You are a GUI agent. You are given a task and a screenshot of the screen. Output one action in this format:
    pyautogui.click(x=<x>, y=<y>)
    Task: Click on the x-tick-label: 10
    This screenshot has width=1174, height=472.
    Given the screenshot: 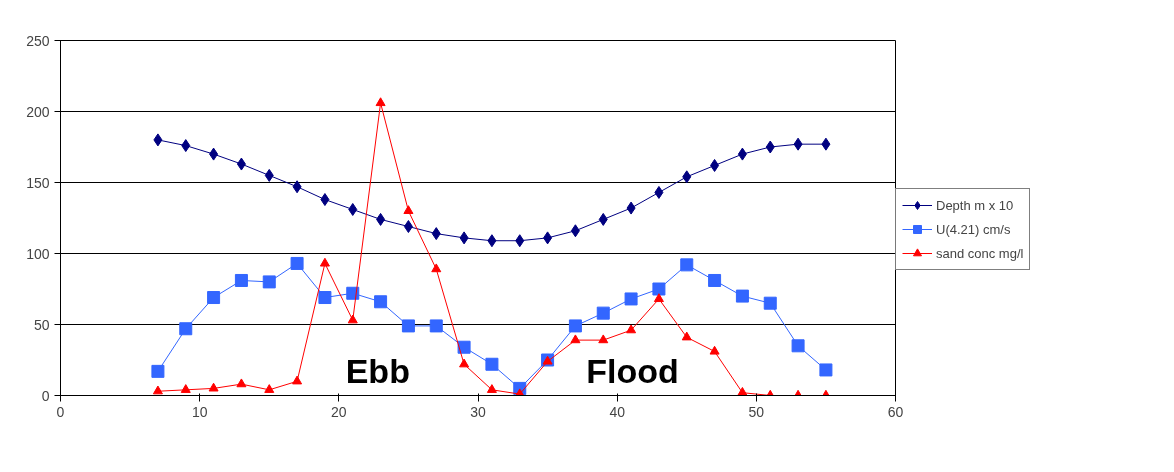 What is the action you would take?
    pyautogui.click(x=199, y=411)
    